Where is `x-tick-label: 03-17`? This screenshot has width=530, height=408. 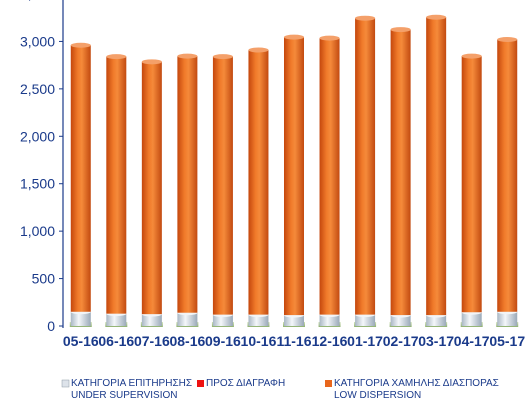
x-tick-label: 03-17 is located at coordinates (436, 341).